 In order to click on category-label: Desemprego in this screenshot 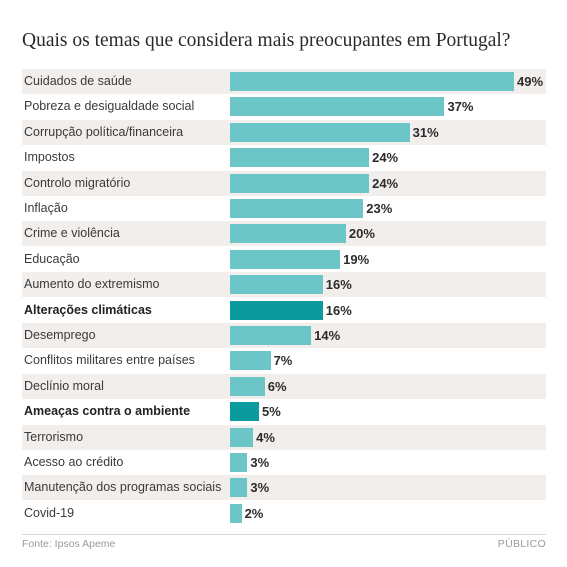, I will do `click(60, 335)`.